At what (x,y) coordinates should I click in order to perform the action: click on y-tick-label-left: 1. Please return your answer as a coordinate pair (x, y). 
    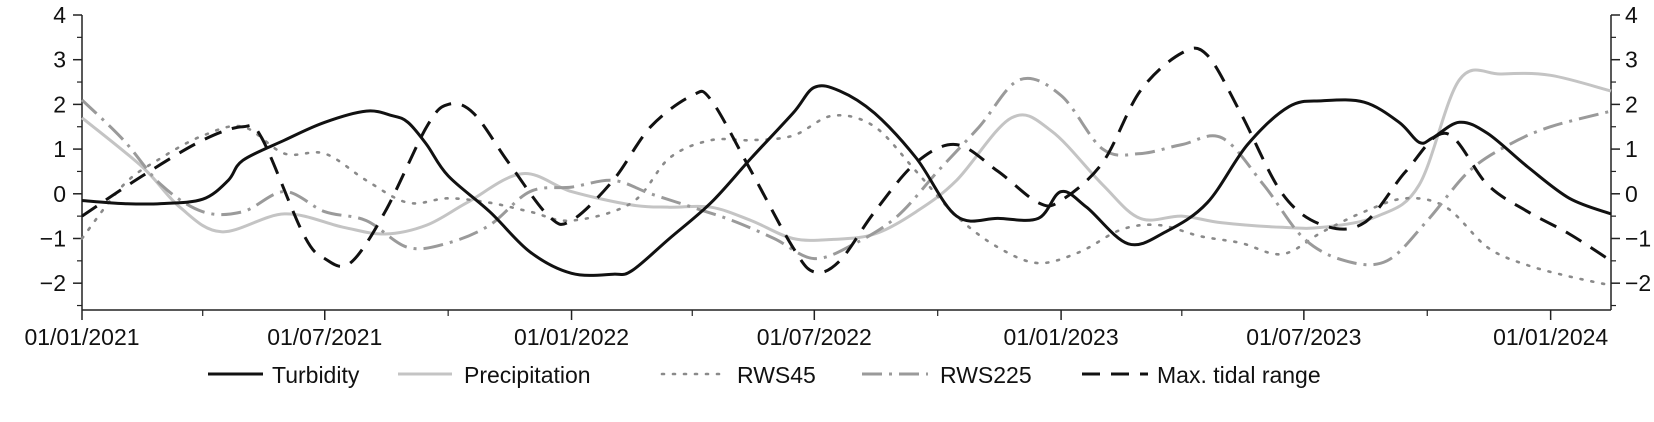
    Looking at the image, I should click on (59, 149).